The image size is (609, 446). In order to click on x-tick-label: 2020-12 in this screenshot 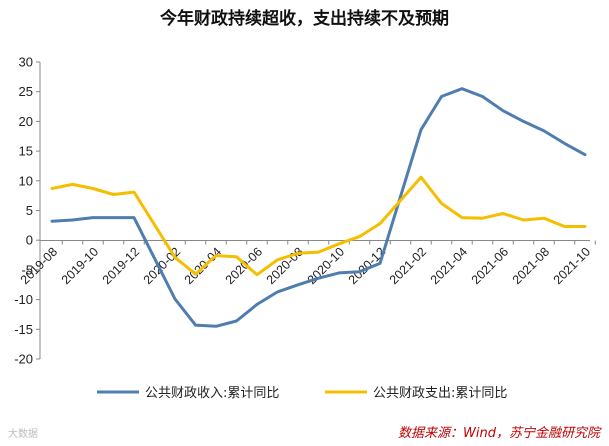, I will do `click(367, 266)`.